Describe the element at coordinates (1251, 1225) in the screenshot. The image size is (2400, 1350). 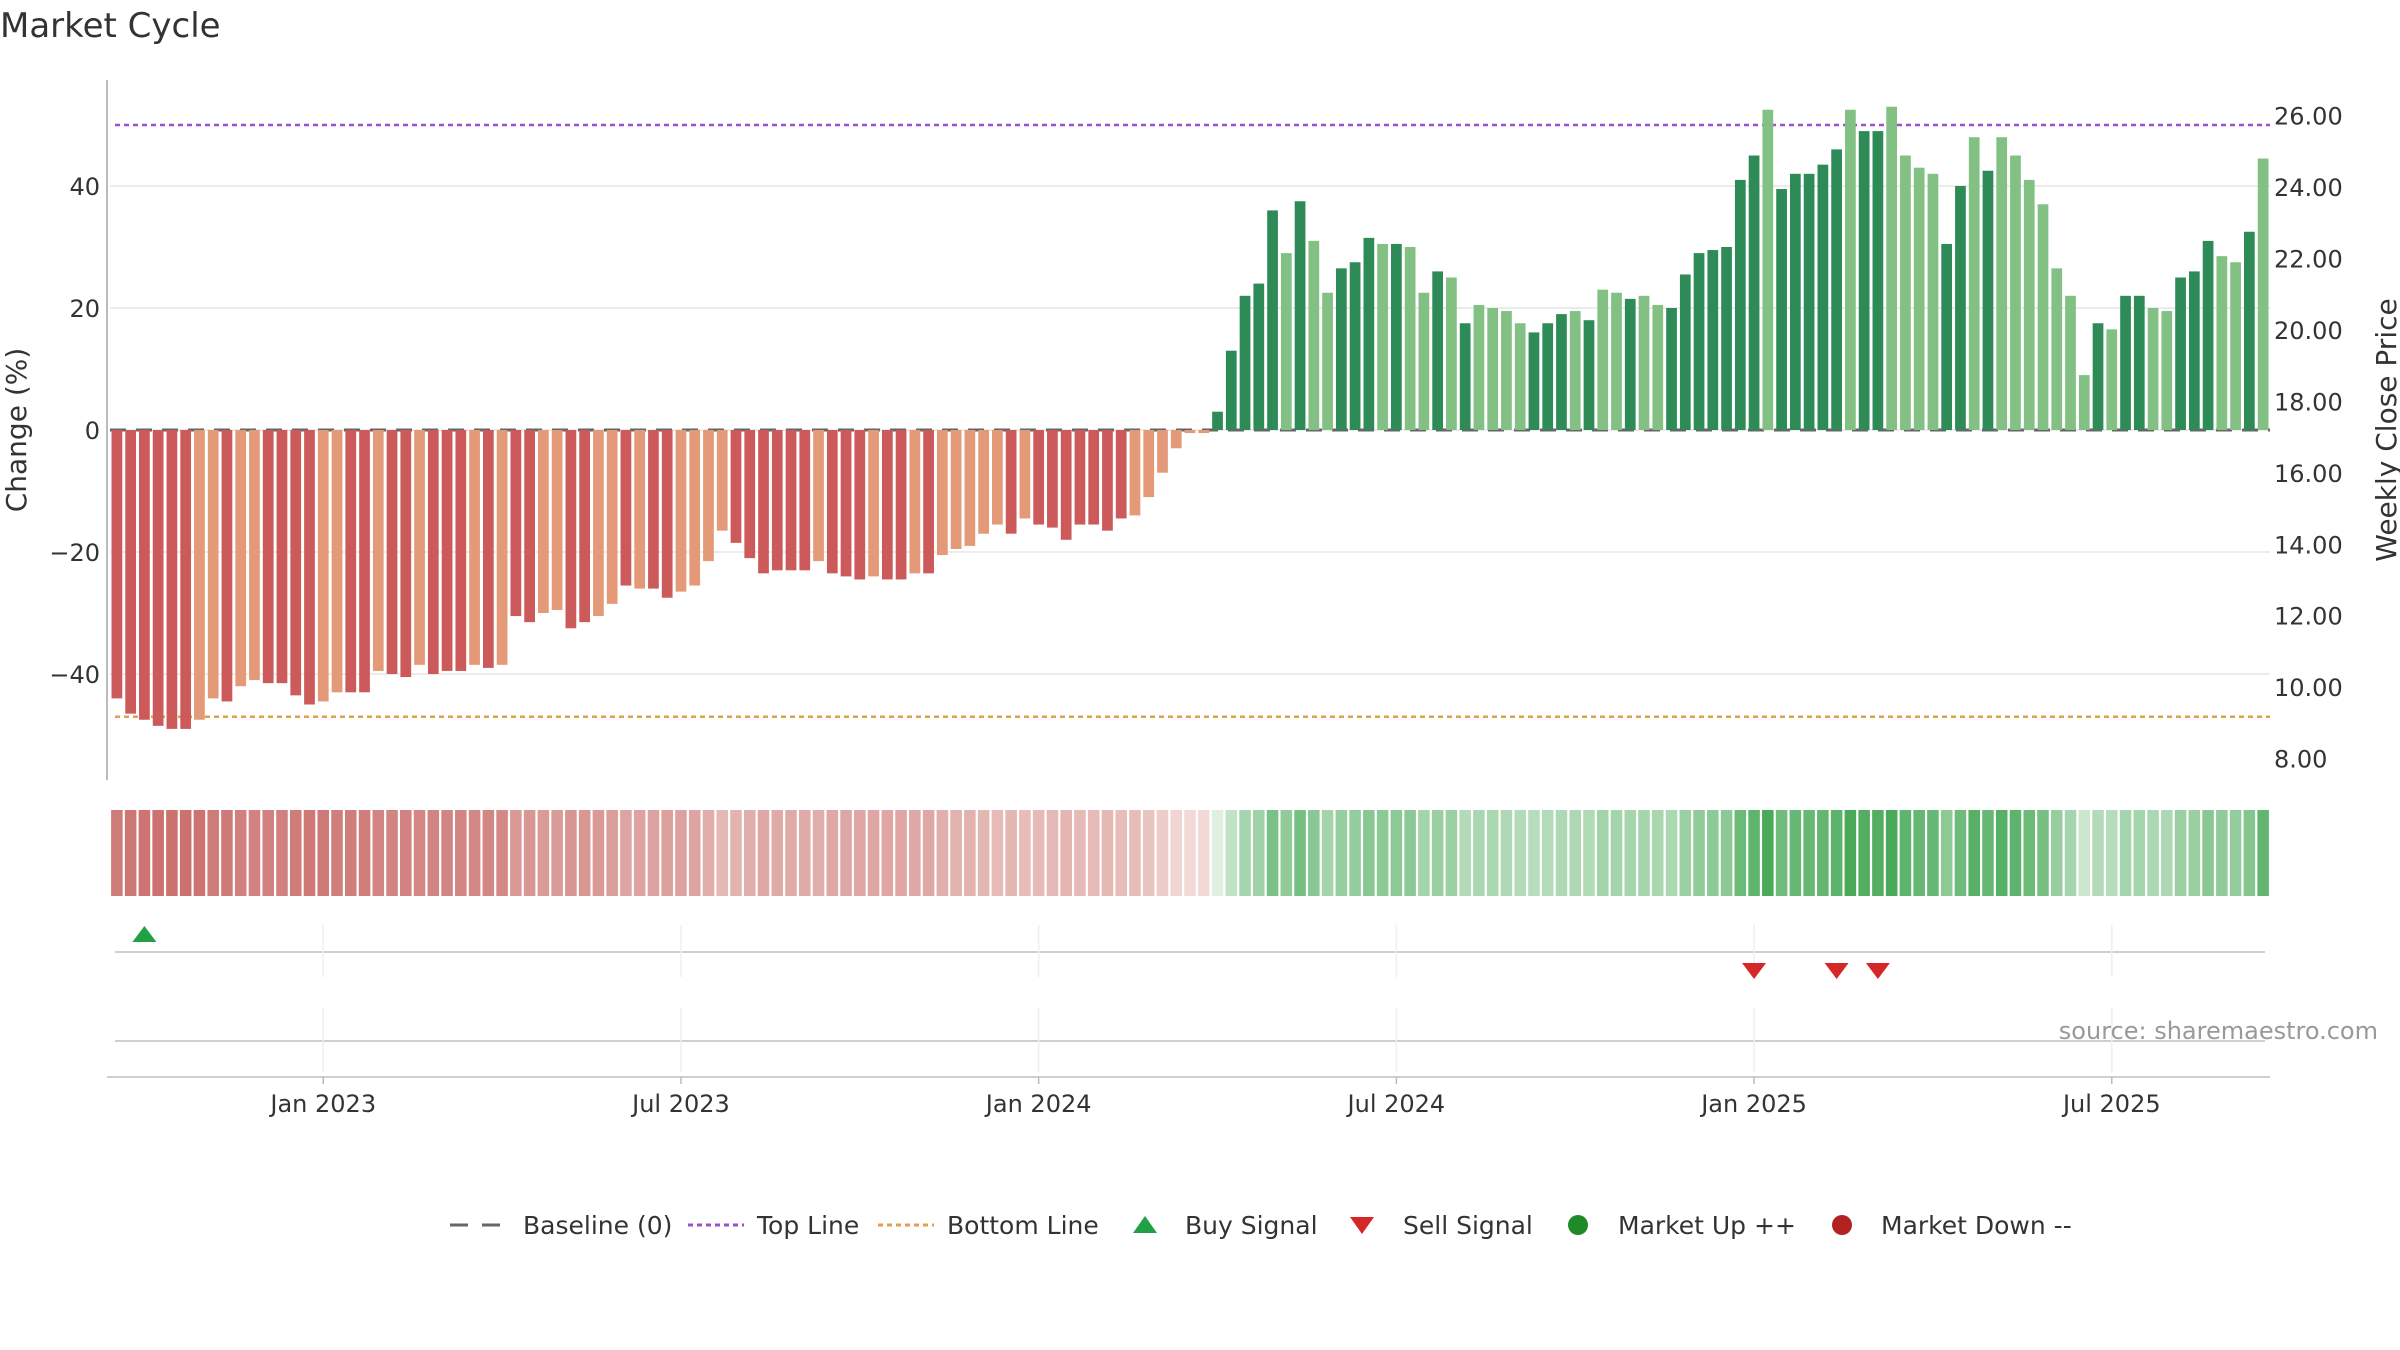
I see `legend-label: Buy Signal` at that location.